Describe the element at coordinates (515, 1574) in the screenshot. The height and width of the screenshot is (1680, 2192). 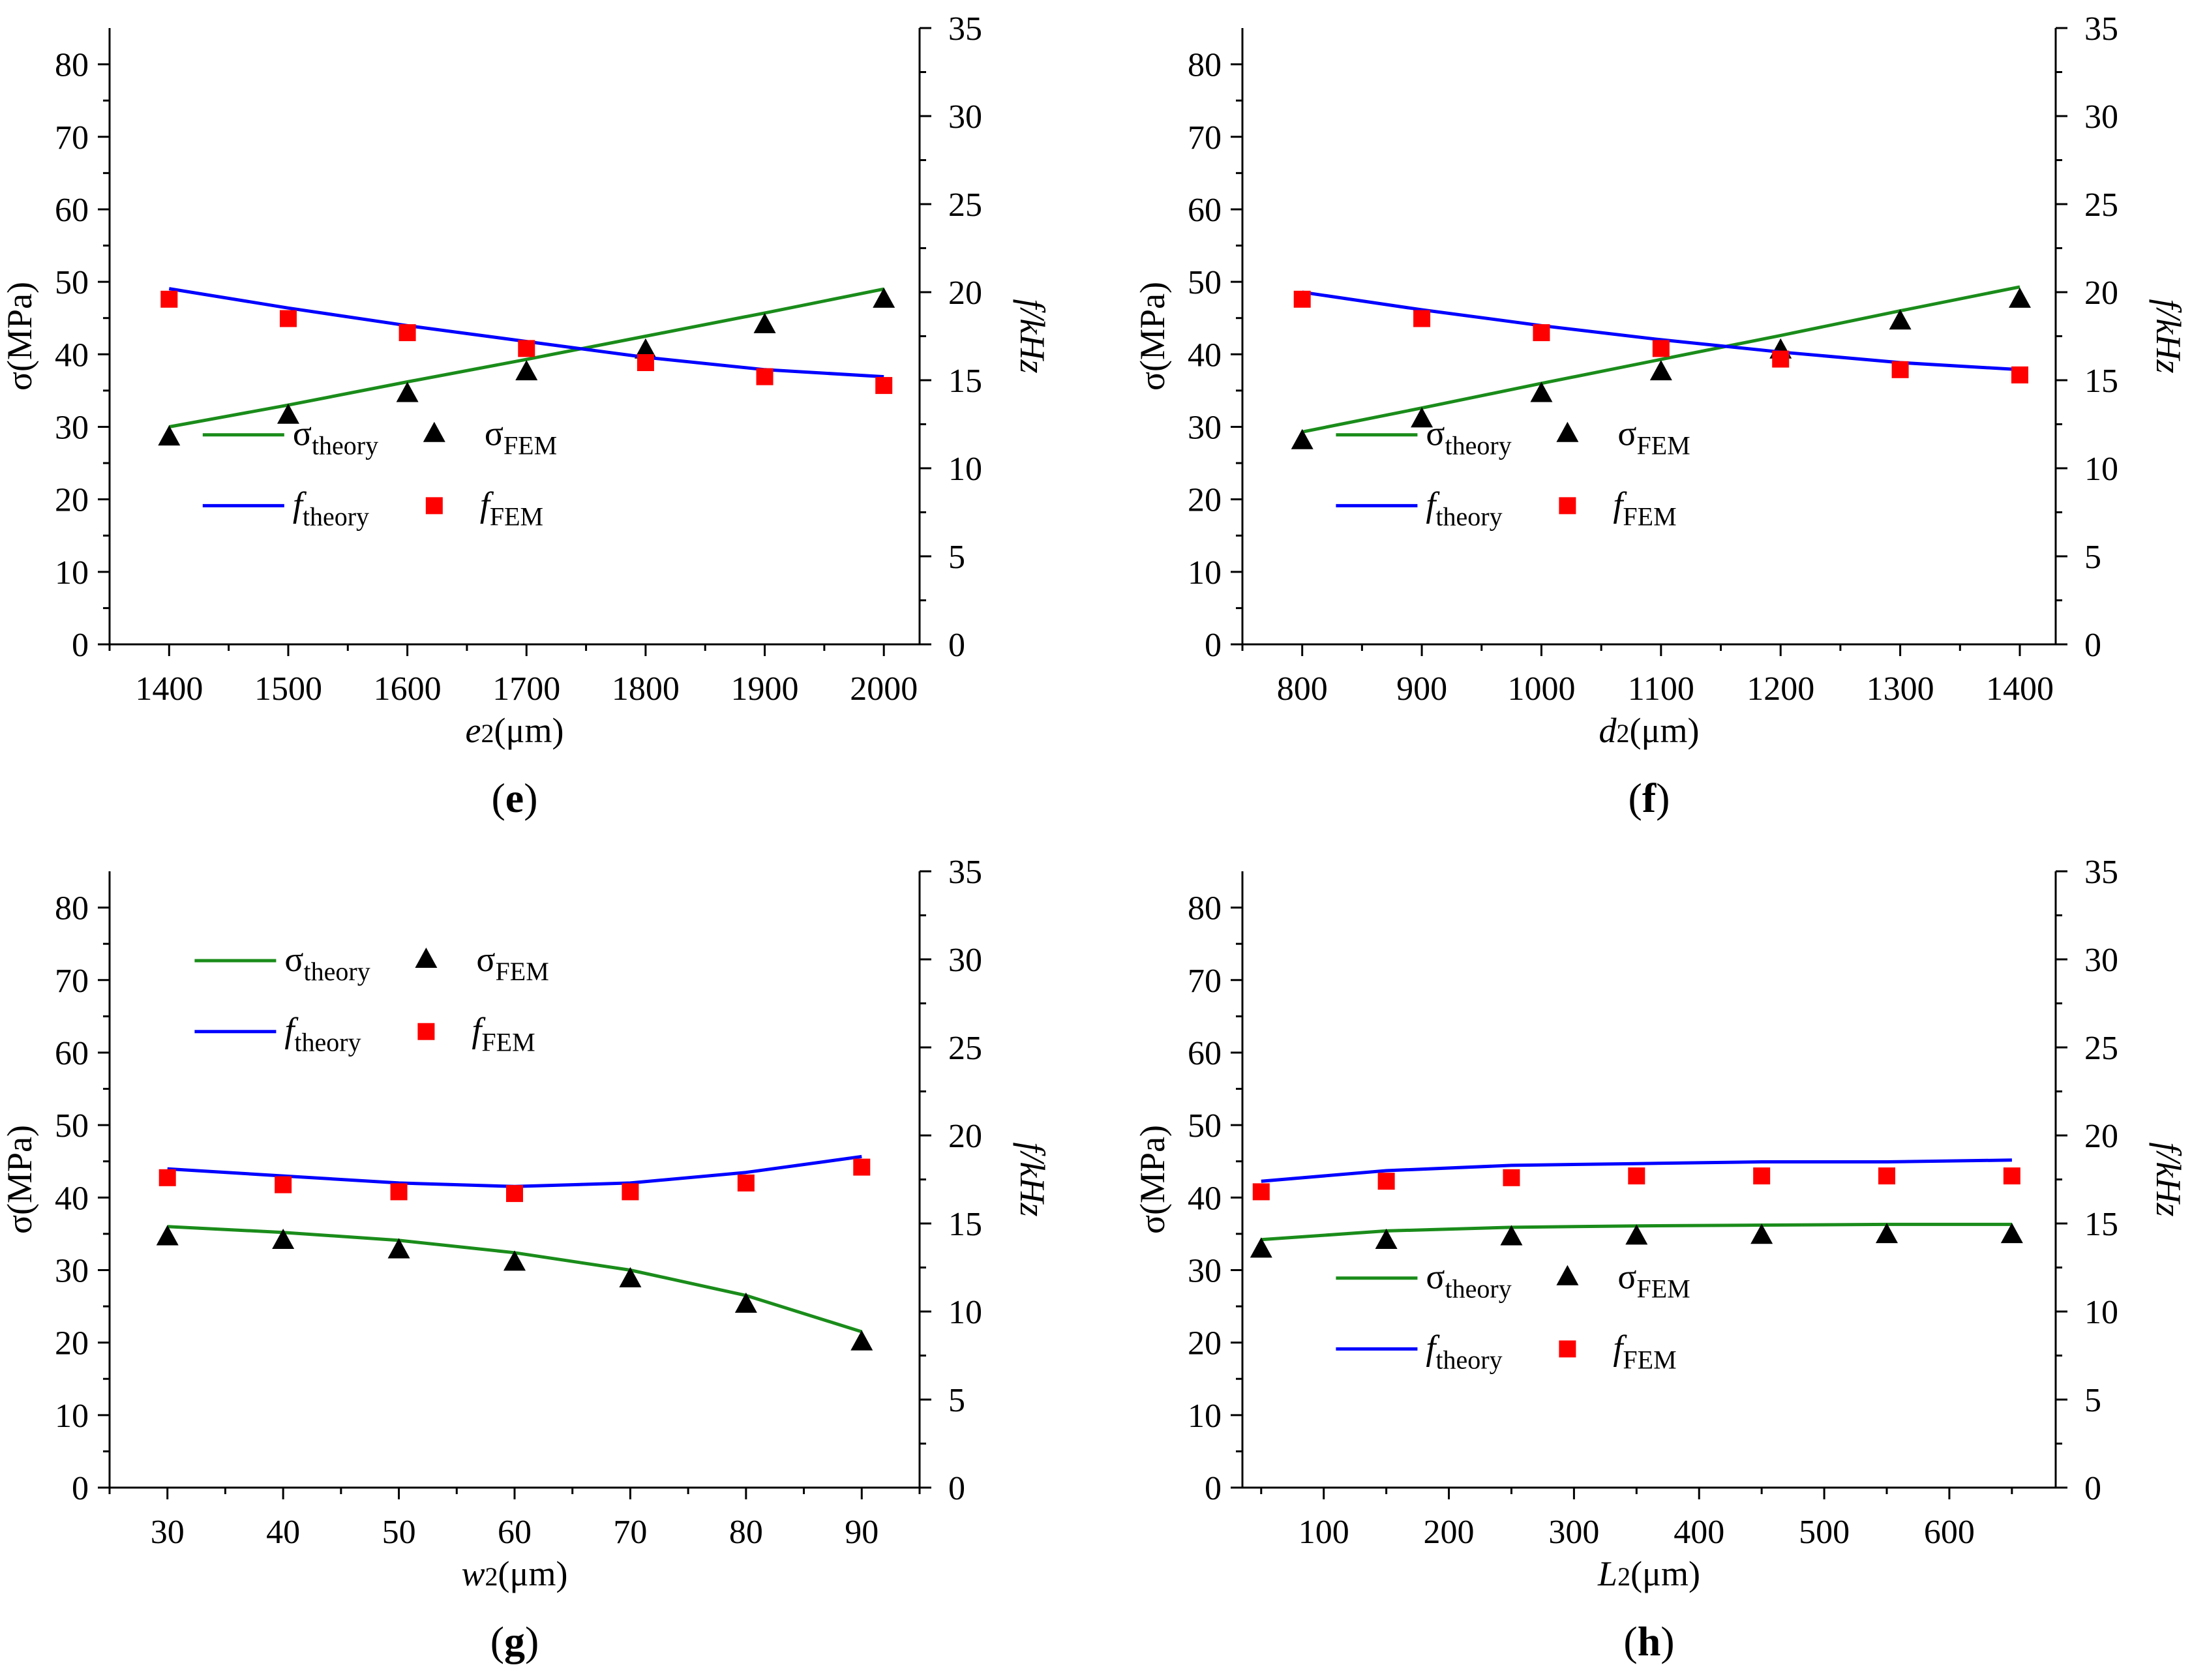
I see `x-axis-title: w2(μm)` at that location.